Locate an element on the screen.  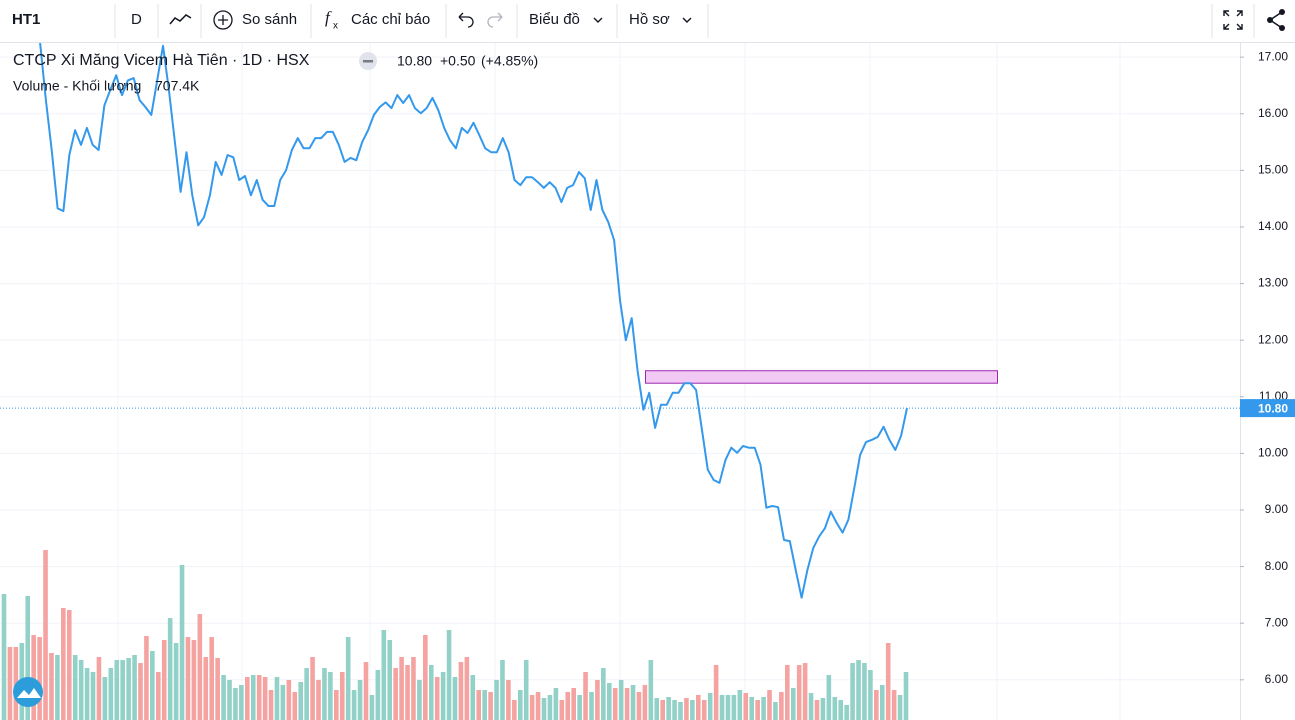
volume-last: 707.4K is located at coordinates (177, 86).